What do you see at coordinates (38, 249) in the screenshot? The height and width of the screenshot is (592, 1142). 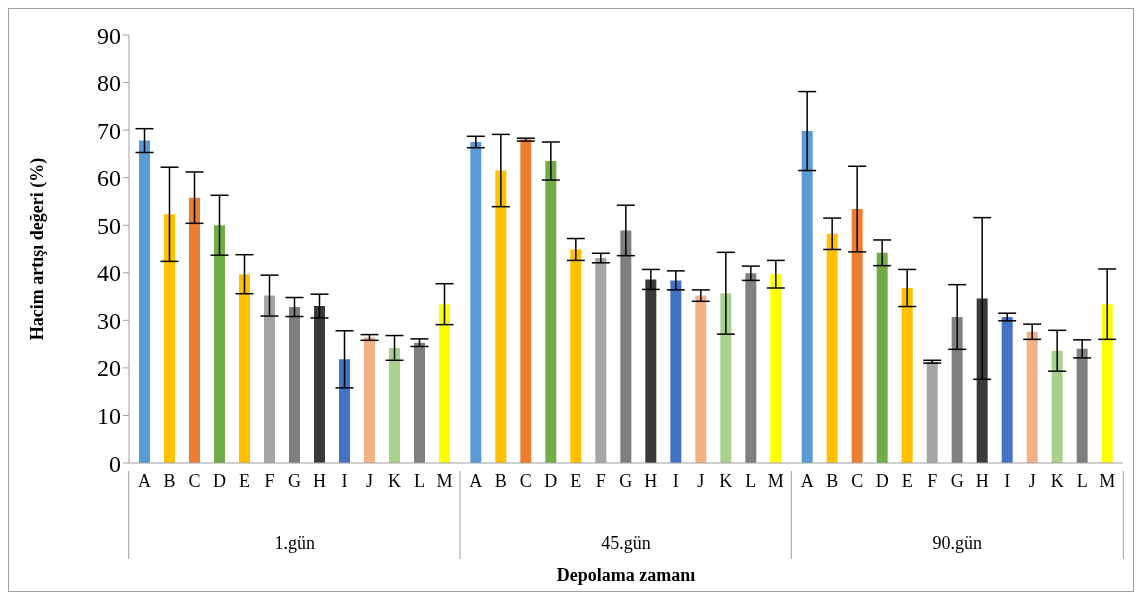 I see `y-axis-title: Hacim artışı değeri (%)` at bounding box center [38, 249].